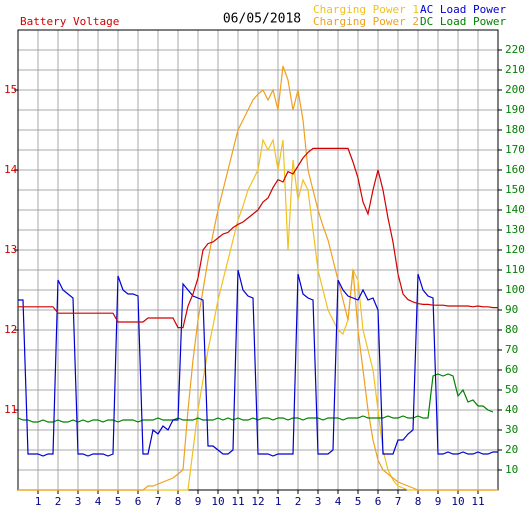  What do you see at coordinates (511, 409) in the screenshot?
I see `y2-tick-label: 40` at bounding box center [511, 409].